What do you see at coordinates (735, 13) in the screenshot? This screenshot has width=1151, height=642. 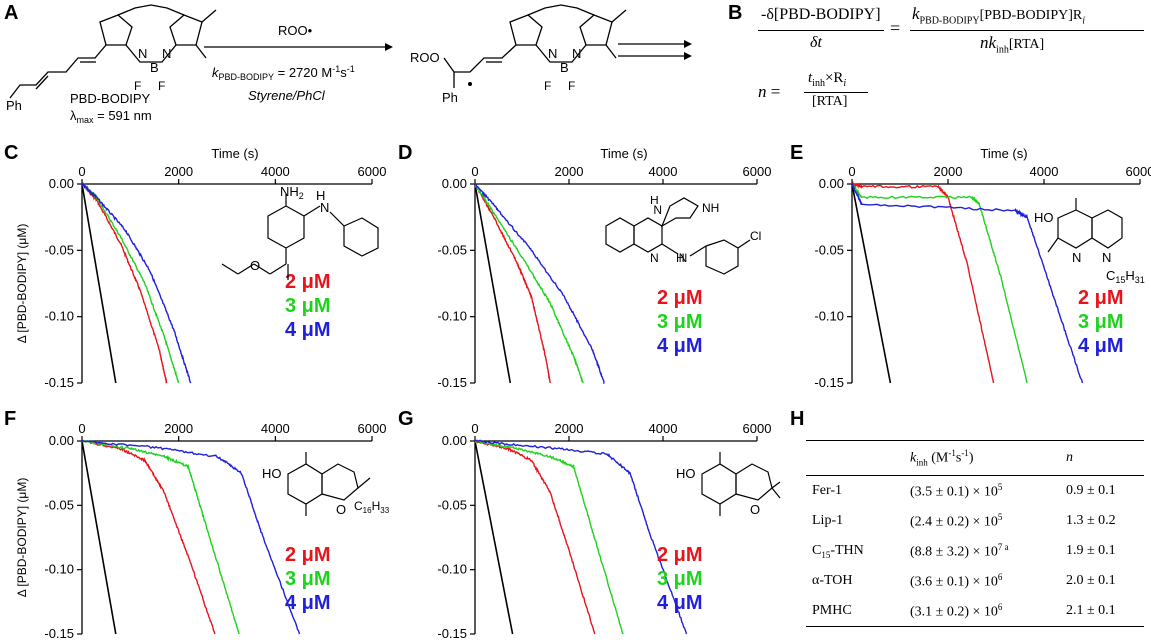 I see `panel-label-b: B` at bounding box center [735, 13].